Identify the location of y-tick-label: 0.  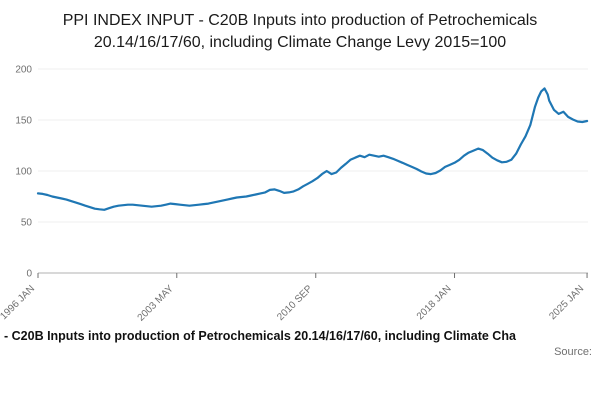
(29, 274).